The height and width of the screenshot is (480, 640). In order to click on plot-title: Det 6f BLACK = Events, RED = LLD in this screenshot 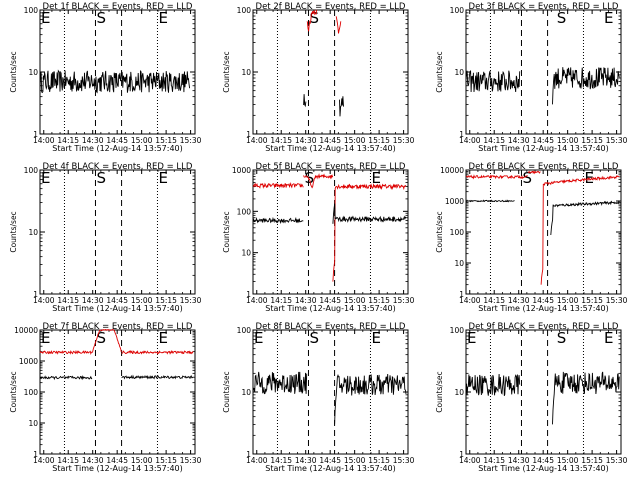, I will do `click(544, 167)`.